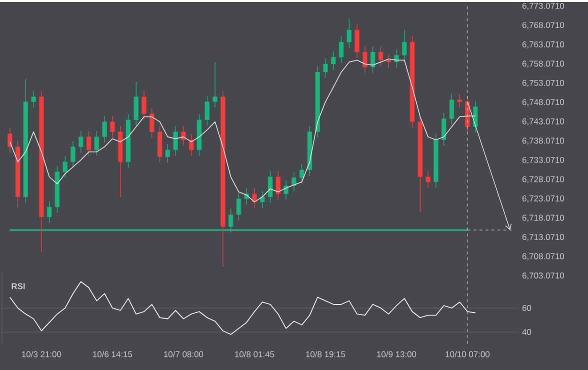 The height and width of the screenshot is (370, 588). What do you see at coordinates (543, 26) in the screenshot?
I see `y-tick-label: 6,768.0710` at bounding box center [543, 26].